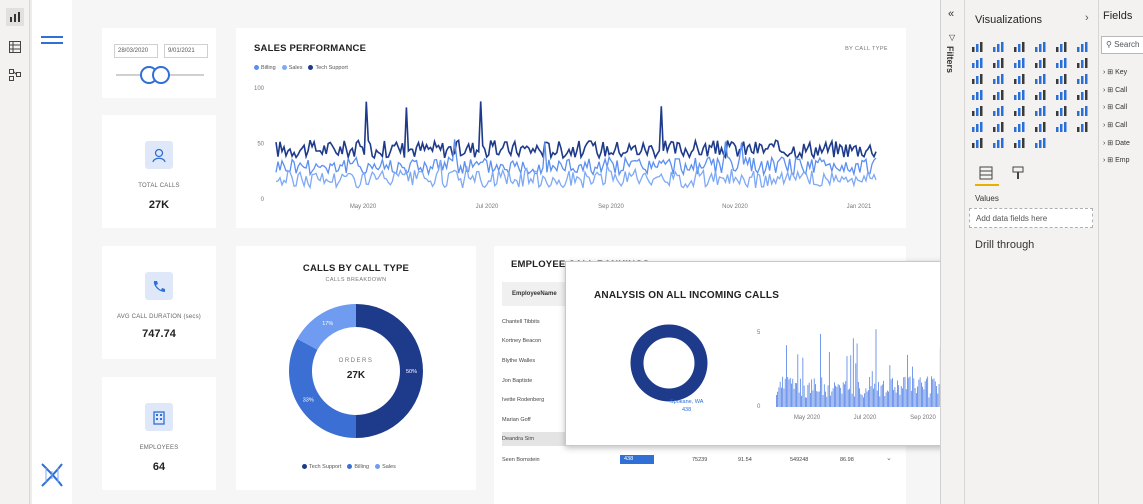  What do you see at coordinates (576, 158) in the screenshot?
I see `series-line-billing` at bounding box center [576, 158].